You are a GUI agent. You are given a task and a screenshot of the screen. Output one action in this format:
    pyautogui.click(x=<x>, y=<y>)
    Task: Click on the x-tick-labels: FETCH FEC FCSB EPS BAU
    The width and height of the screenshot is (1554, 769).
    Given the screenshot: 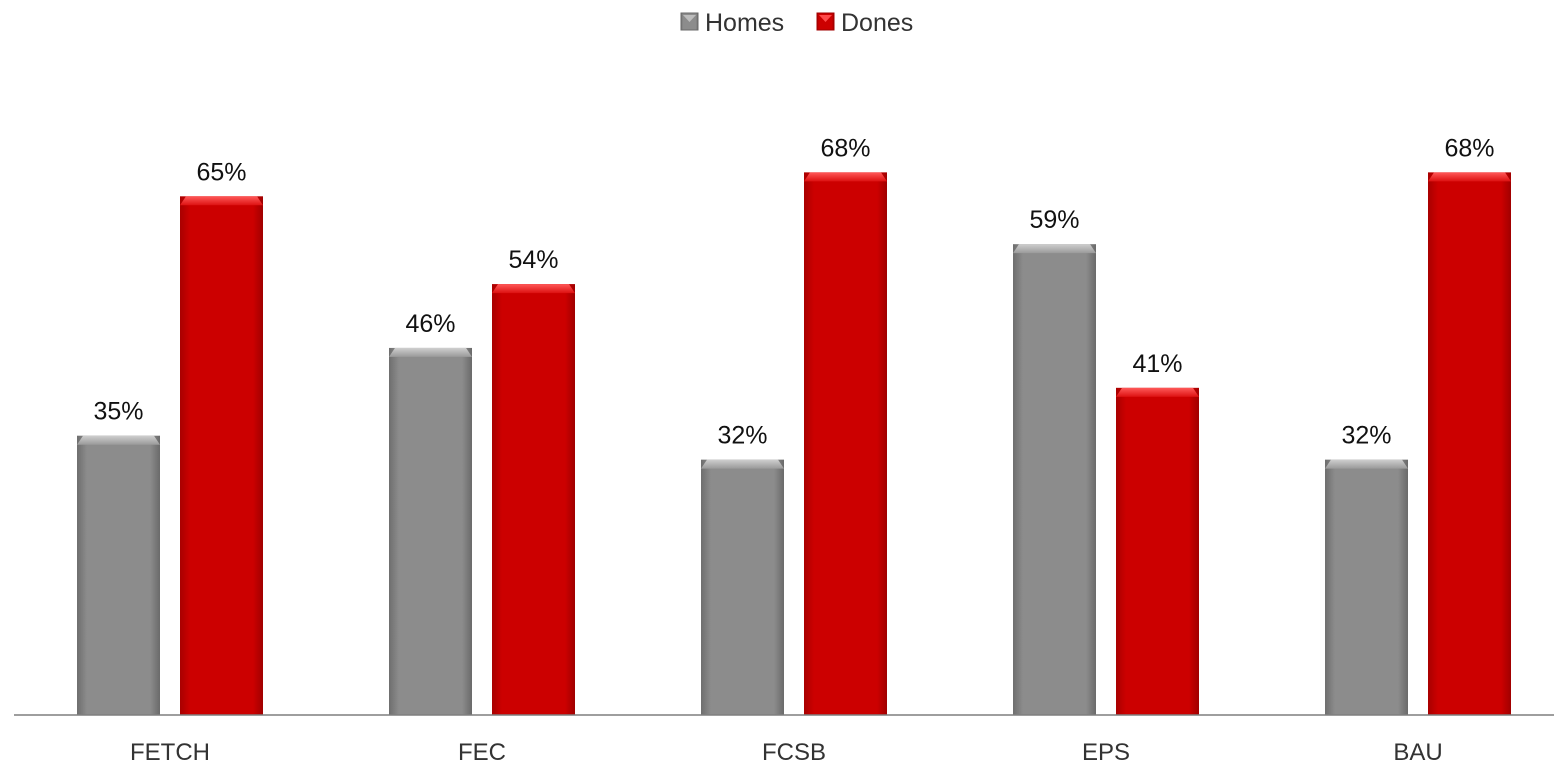 What is the action you would take?
    pyautogui.click(x=786, y=752)
    